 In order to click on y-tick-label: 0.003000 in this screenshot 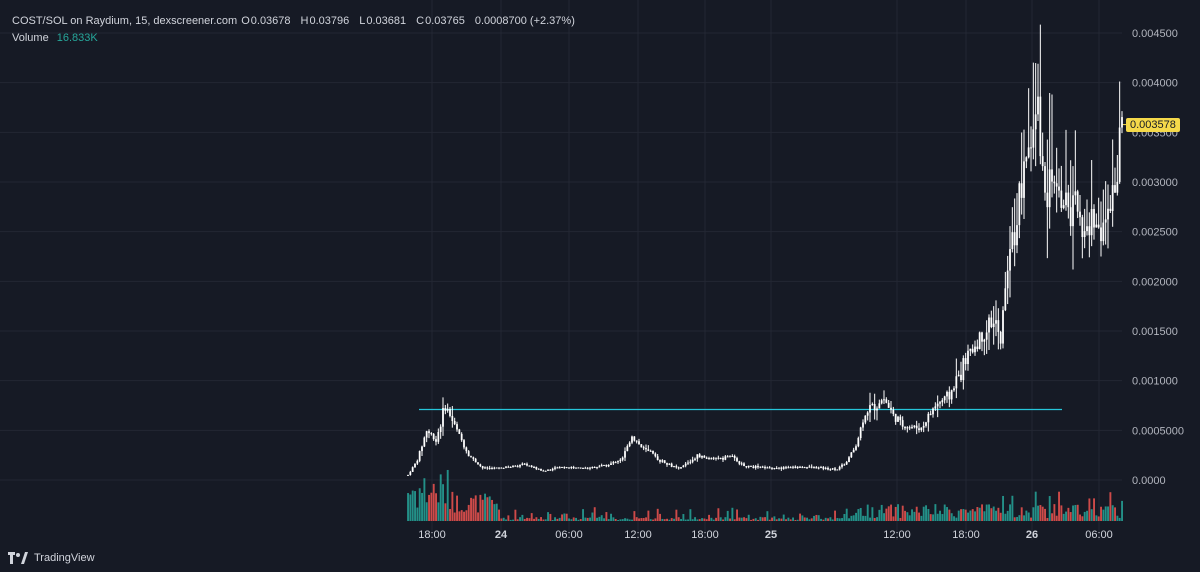, I will do `click(1155, 183)`.